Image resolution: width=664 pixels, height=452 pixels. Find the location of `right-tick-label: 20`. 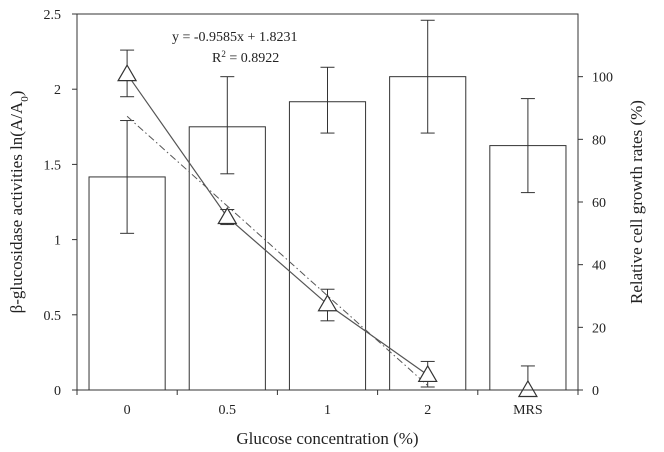

right-tick-label: 20 is located at coordinates (599, 328).